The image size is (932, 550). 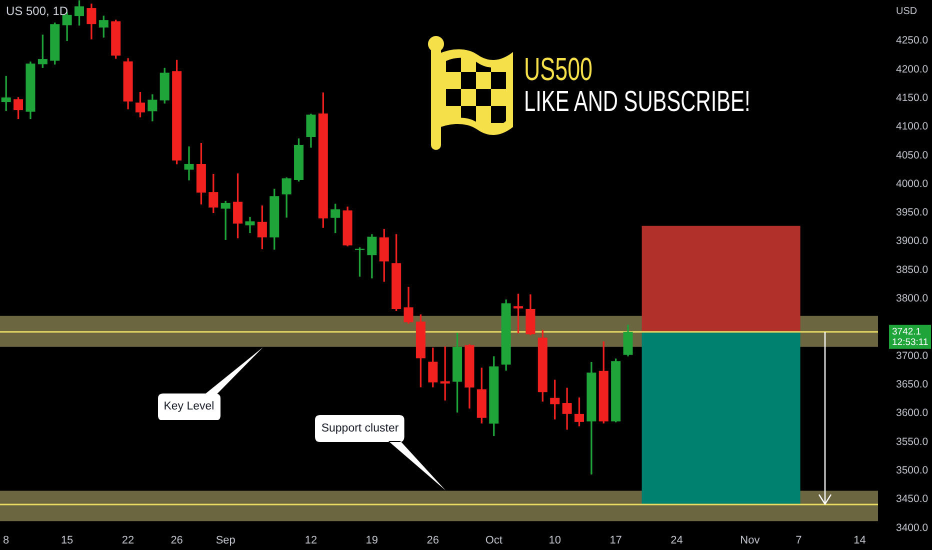 What do you see at coordinates (912, 356) in the screenshot?
I see `y-tick-label: 3700.0` at bounding box center [912, 356].